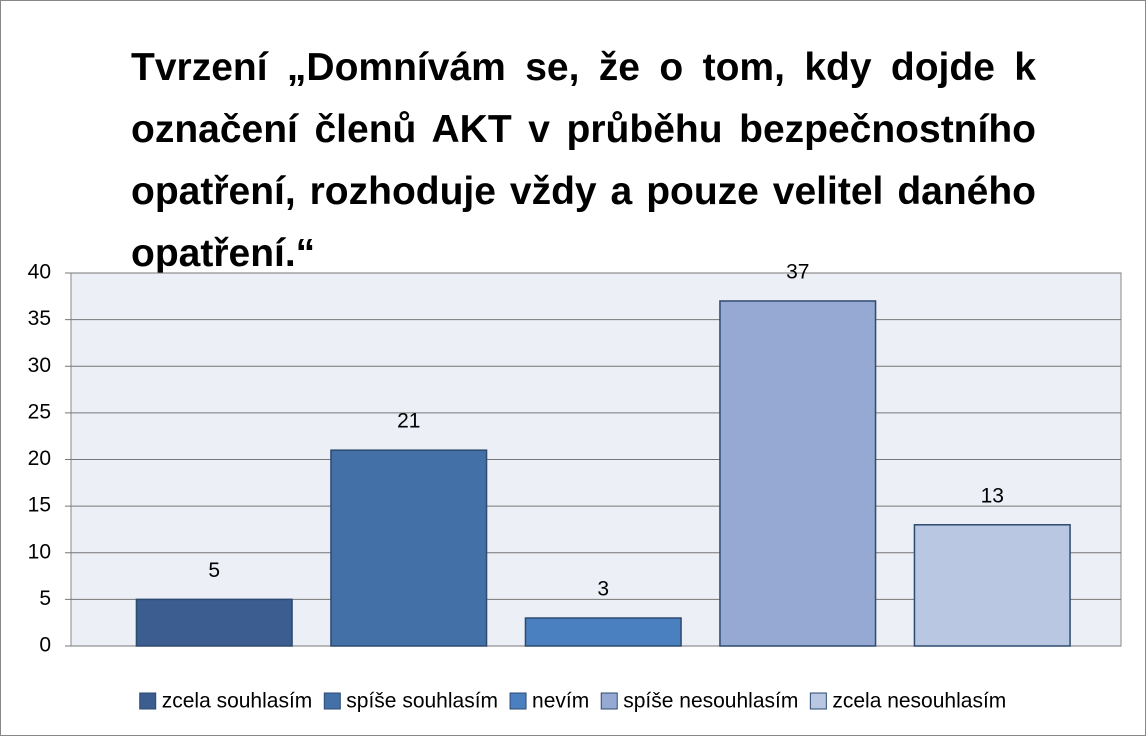 Image resolution: width=1146 pixels, height=736 pixels. Describe the element at coordinates (45, 645) in the screenshot. I see `y-tick-label: 0` at that location.